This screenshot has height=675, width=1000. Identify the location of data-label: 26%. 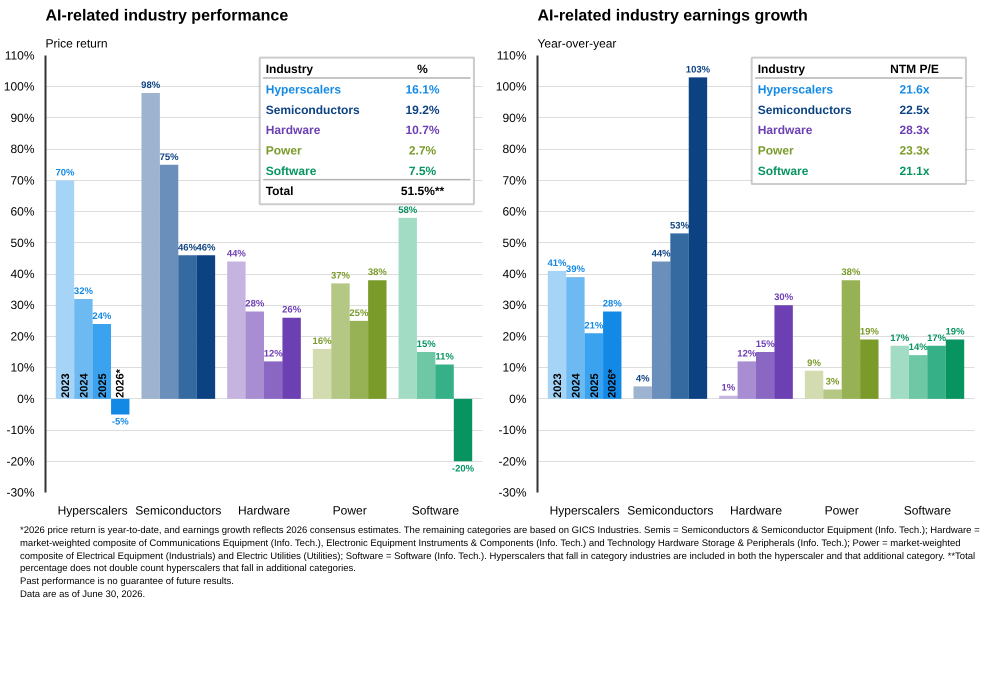
(292, 310).